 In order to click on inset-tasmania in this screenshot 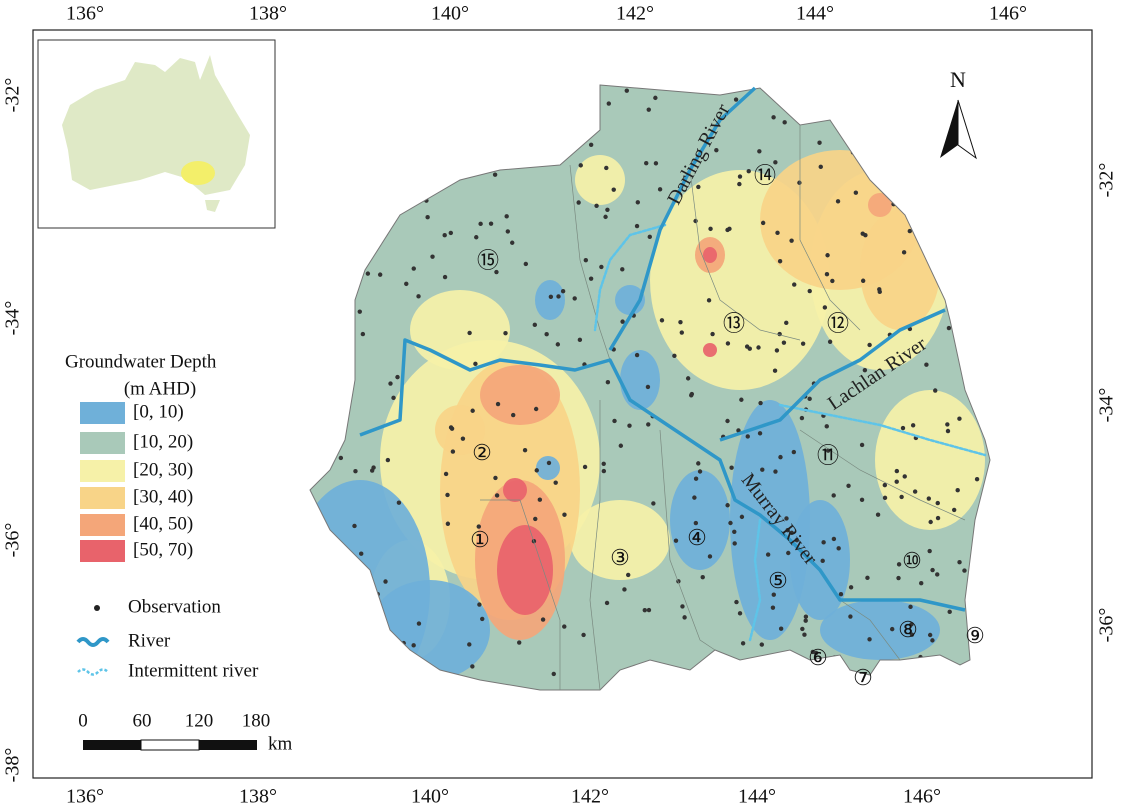, I will do `click(212, 206)`.